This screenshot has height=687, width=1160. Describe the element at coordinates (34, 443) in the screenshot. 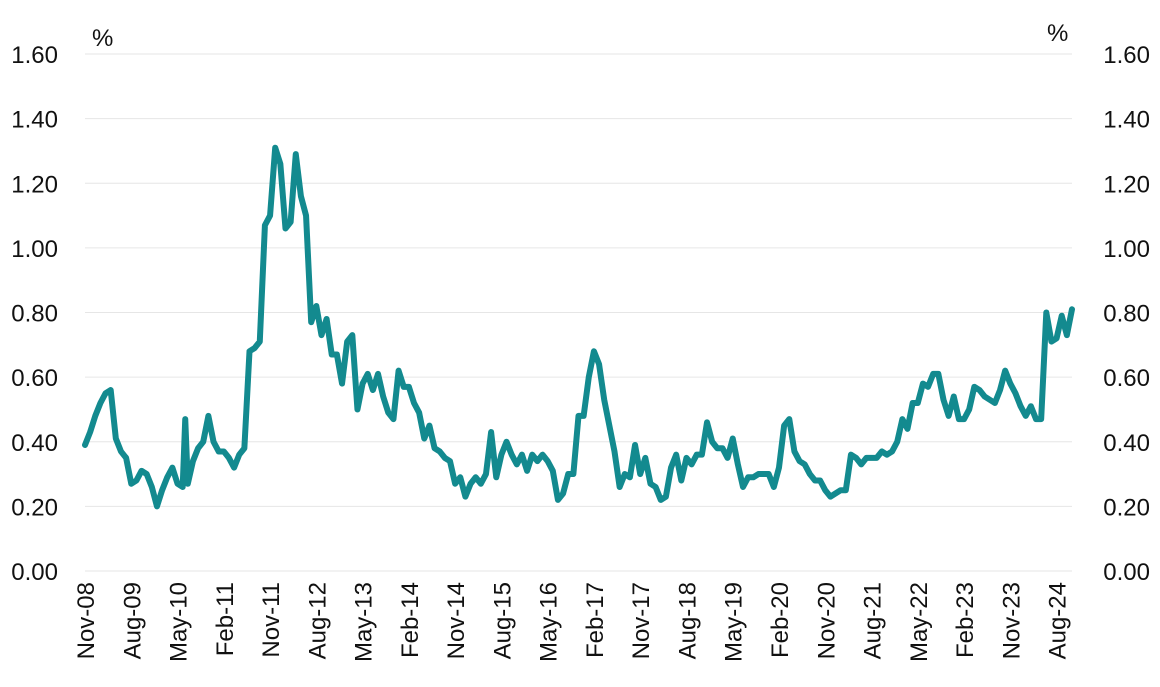

I see `y-tick-label-left: 0.40` at that location.